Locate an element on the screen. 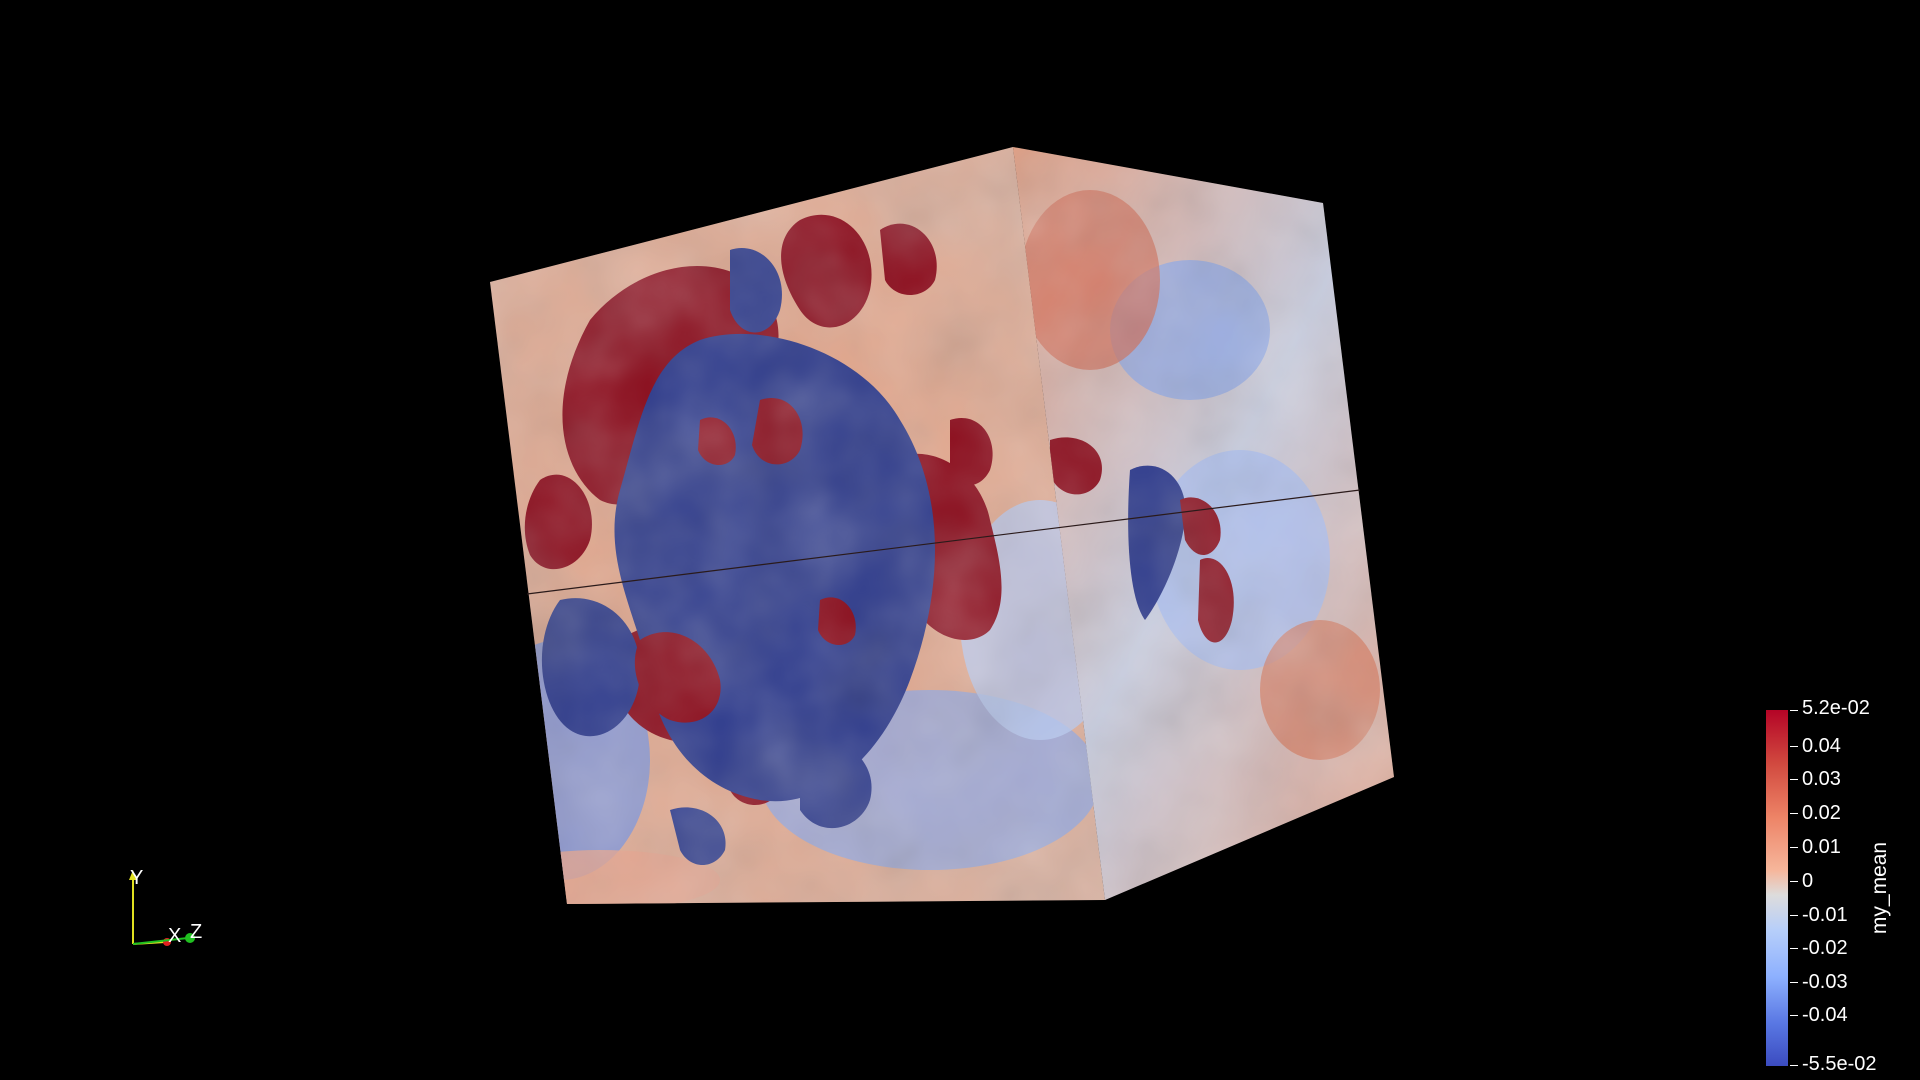 This screenshot has width=1920, height=1080. cube-outline is located at coordinates (943, 542).